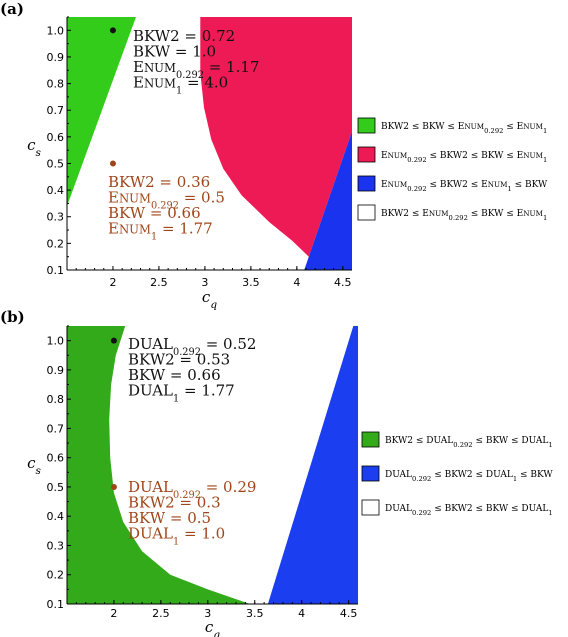 The image size is (568, 637). I want to click on legend-label: BKW2 ≤ BKW ≤ ENUM0.292 ≤ ENUM1, so click(464, 128).